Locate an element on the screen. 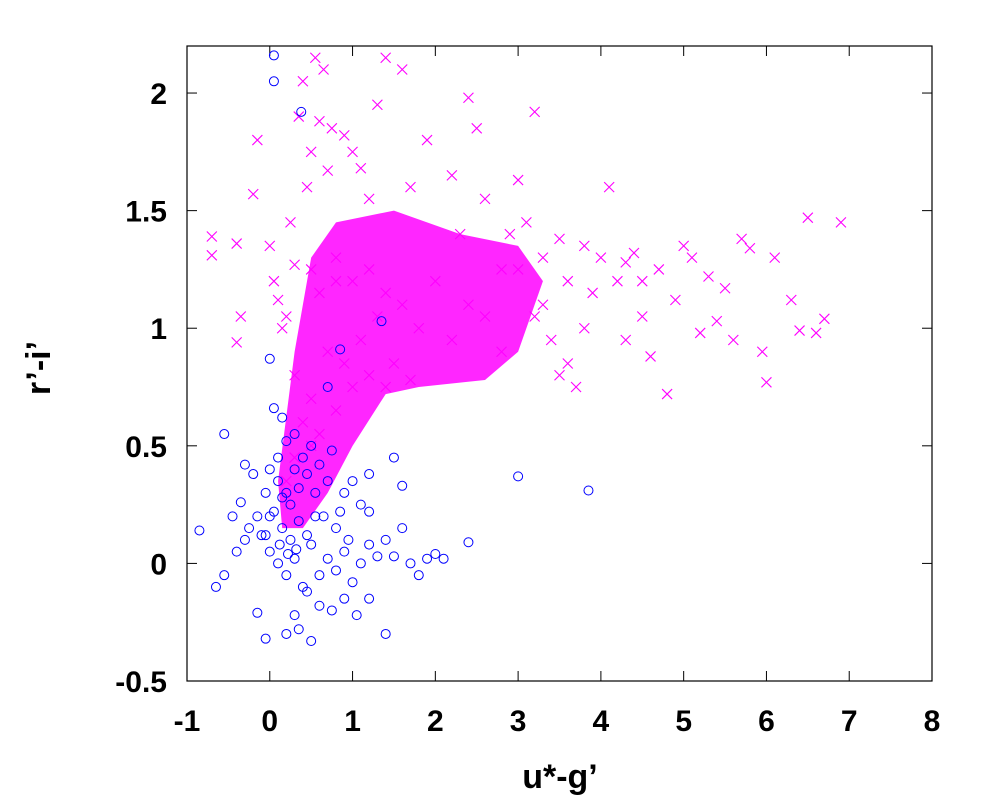 Image resolution: width=1003 pixels, height=803 pixels. y-tick-label: 1 is located at coordinates (158, 329).